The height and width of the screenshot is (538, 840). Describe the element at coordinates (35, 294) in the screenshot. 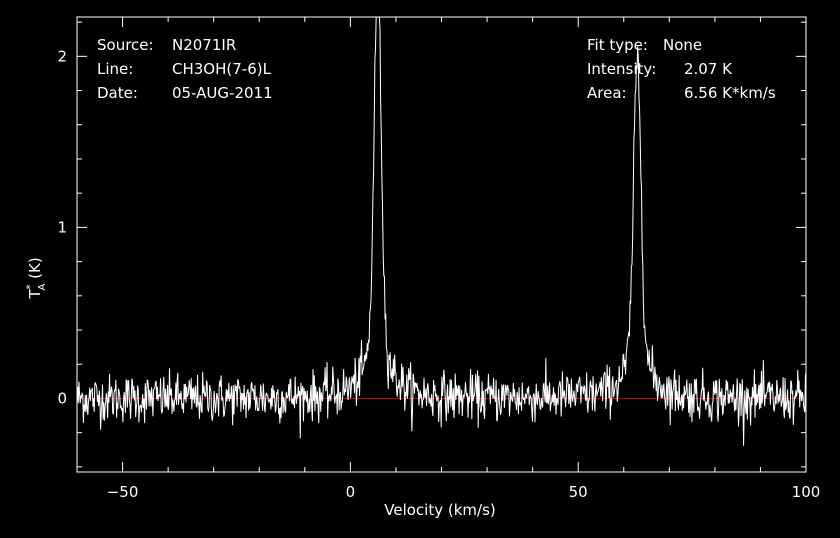

I see `y-axis-label-main: T` at that location.